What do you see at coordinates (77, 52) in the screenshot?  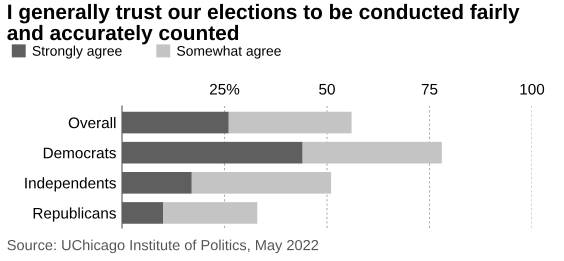 I see `legend-label: Strongly agree` at bounding box center [77, 52].